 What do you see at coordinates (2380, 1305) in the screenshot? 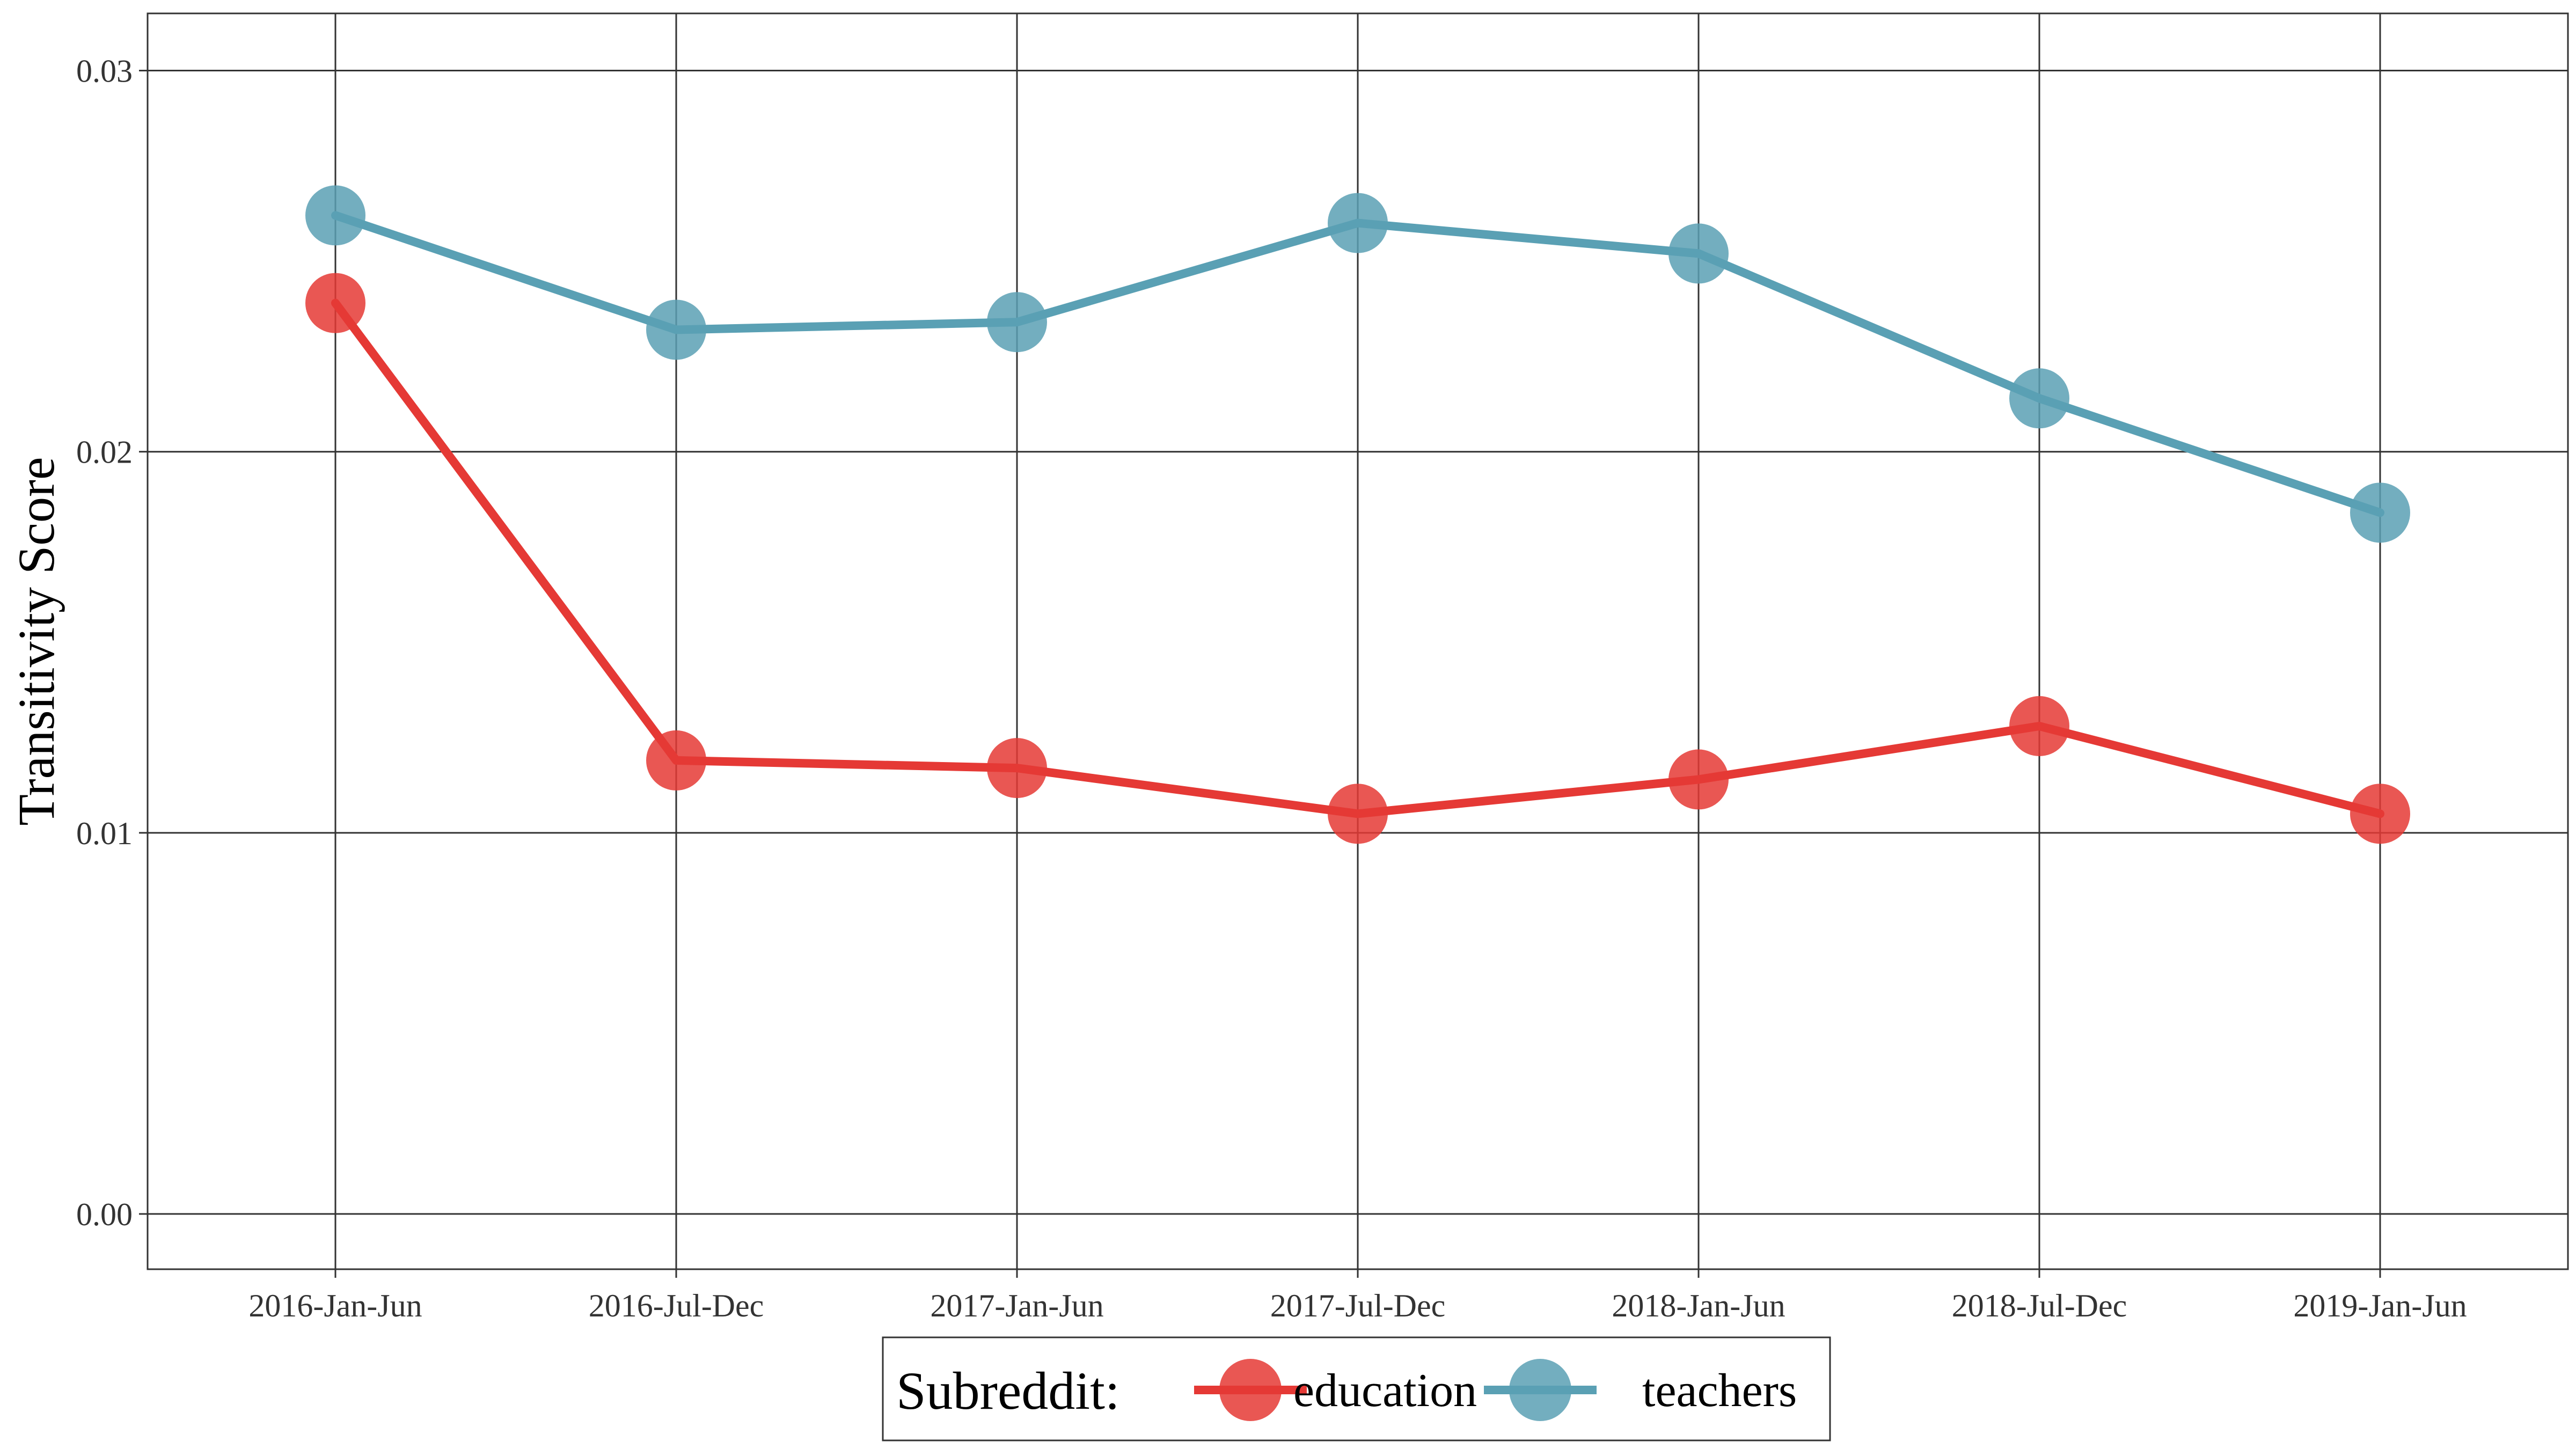
I see `x-tick-label: 2019-Jan-Jun` at bounding box center [2380, 1305].